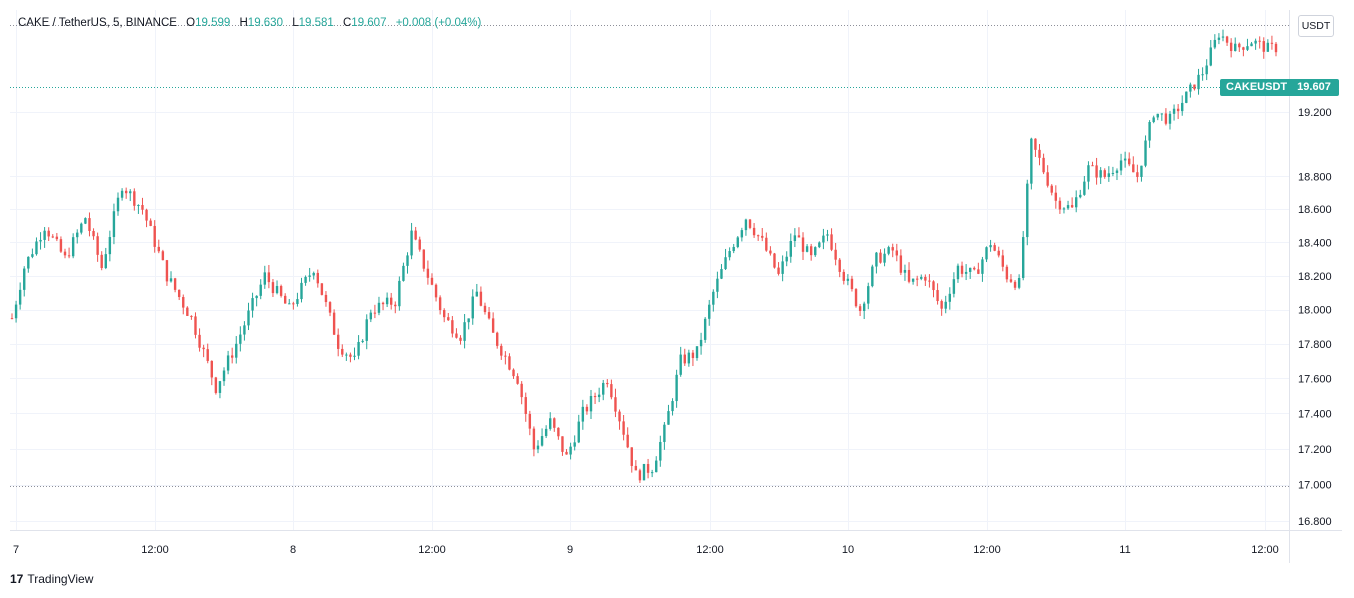  Describe the element at coordinates (570, 550) in the screenshot. I see `time-tick-label: 9` at that location.